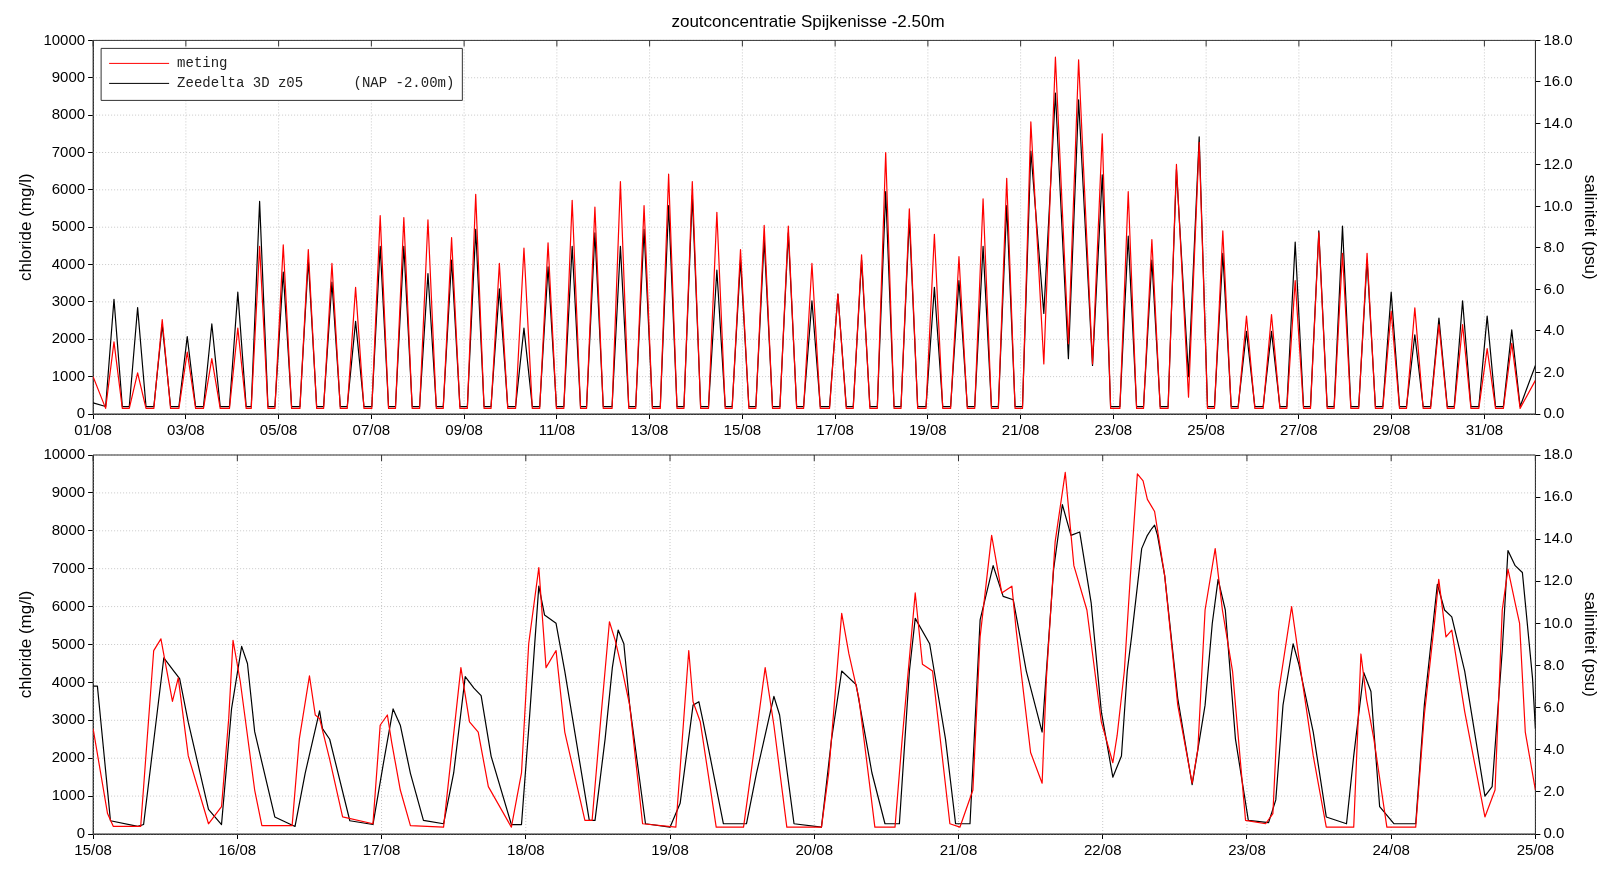 The image size is (1619, 873). Describe the element at coordinates (1484, 430) in the screenshot. I see `x-tick-label: 31/08` at that location.